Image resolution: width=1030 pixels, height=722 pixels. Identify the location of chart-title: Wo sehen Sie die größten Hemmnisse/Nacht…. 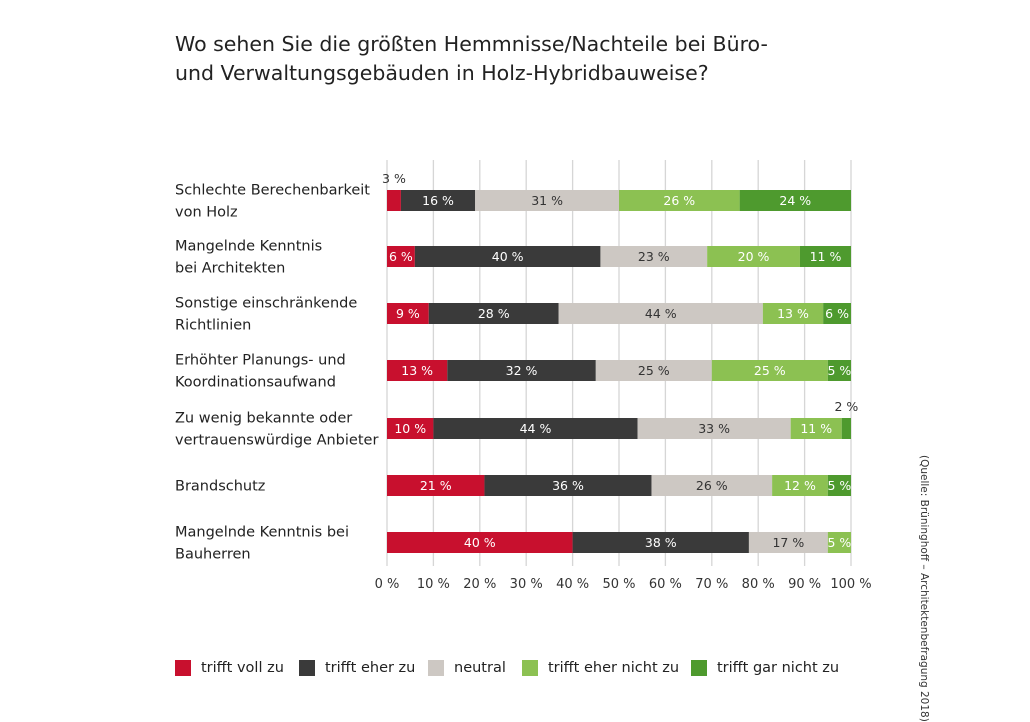
(495, 59).